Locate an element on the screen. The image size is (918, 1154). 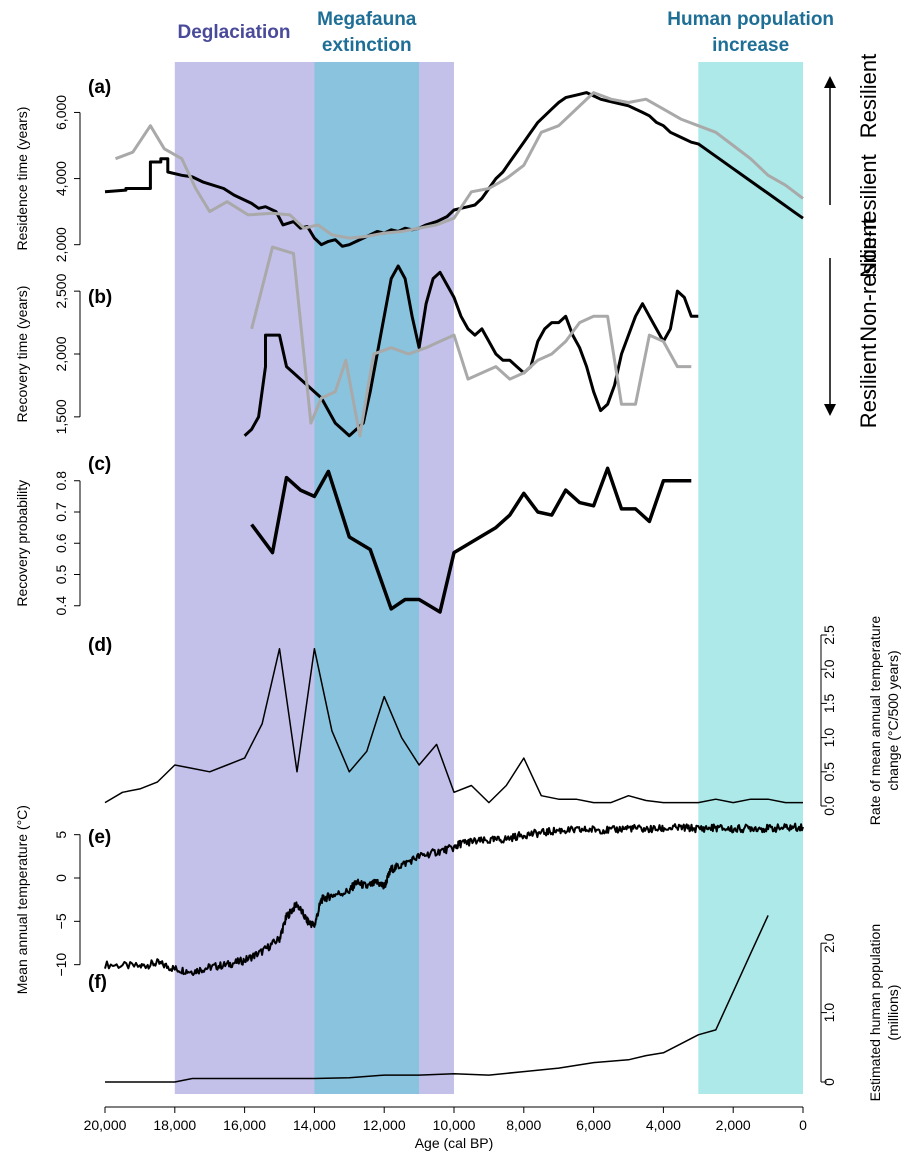
y-tick-label-a: 6,000 is located at coordinates (61, 112).